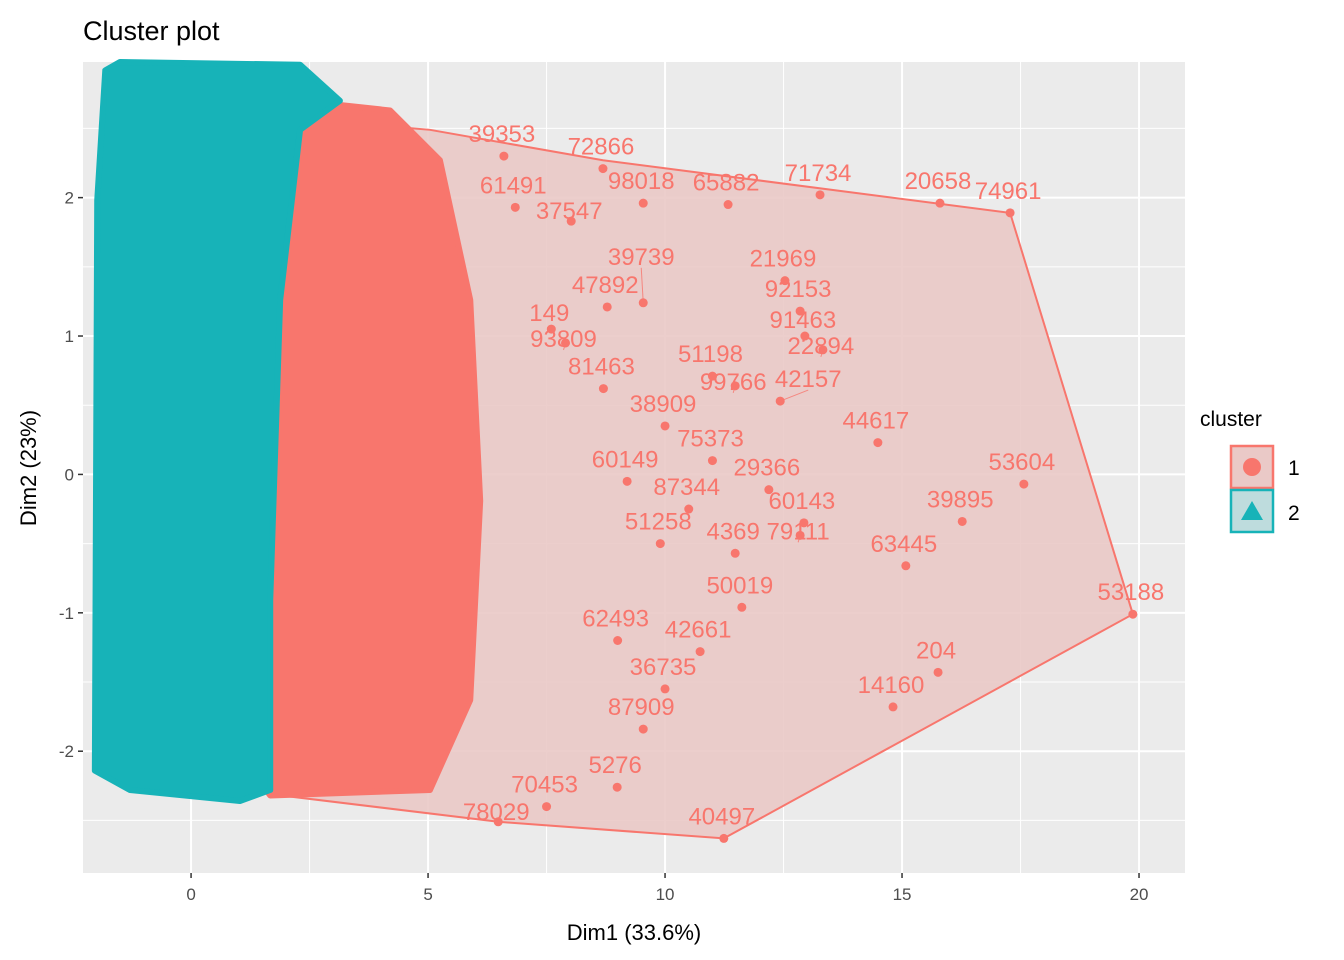  Describe the element at coordinates (663, 667) in the screenshot. I see `point-label: 36735` at that location.